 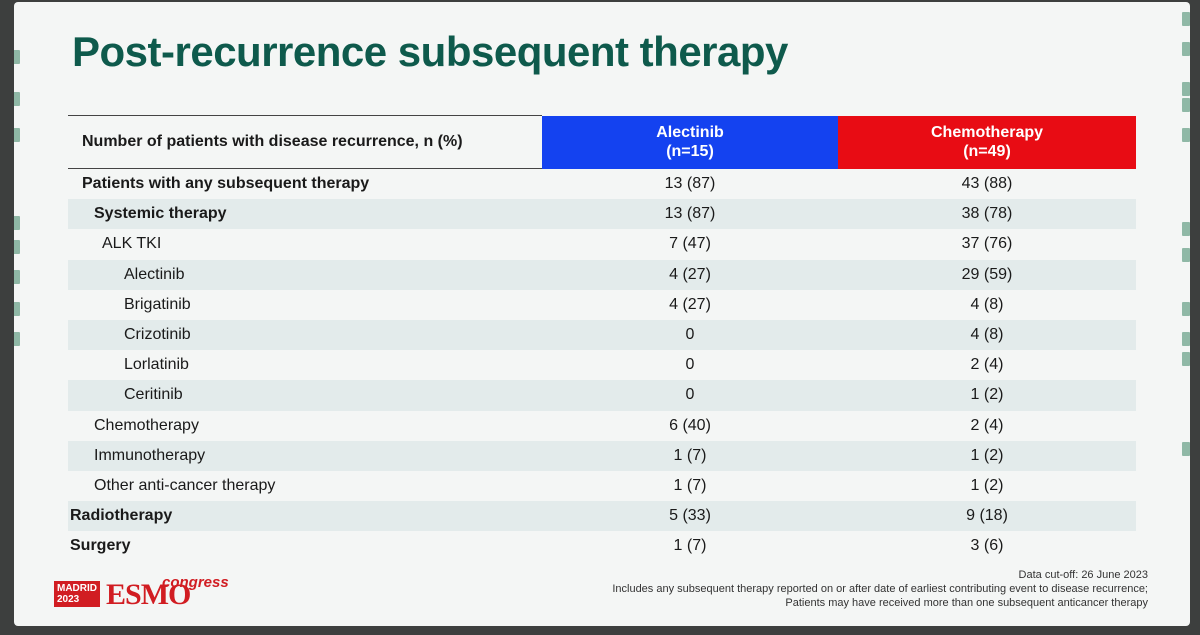 I want to click on logo-city-badge: MADRID 2023, so click(x=77, y=594).